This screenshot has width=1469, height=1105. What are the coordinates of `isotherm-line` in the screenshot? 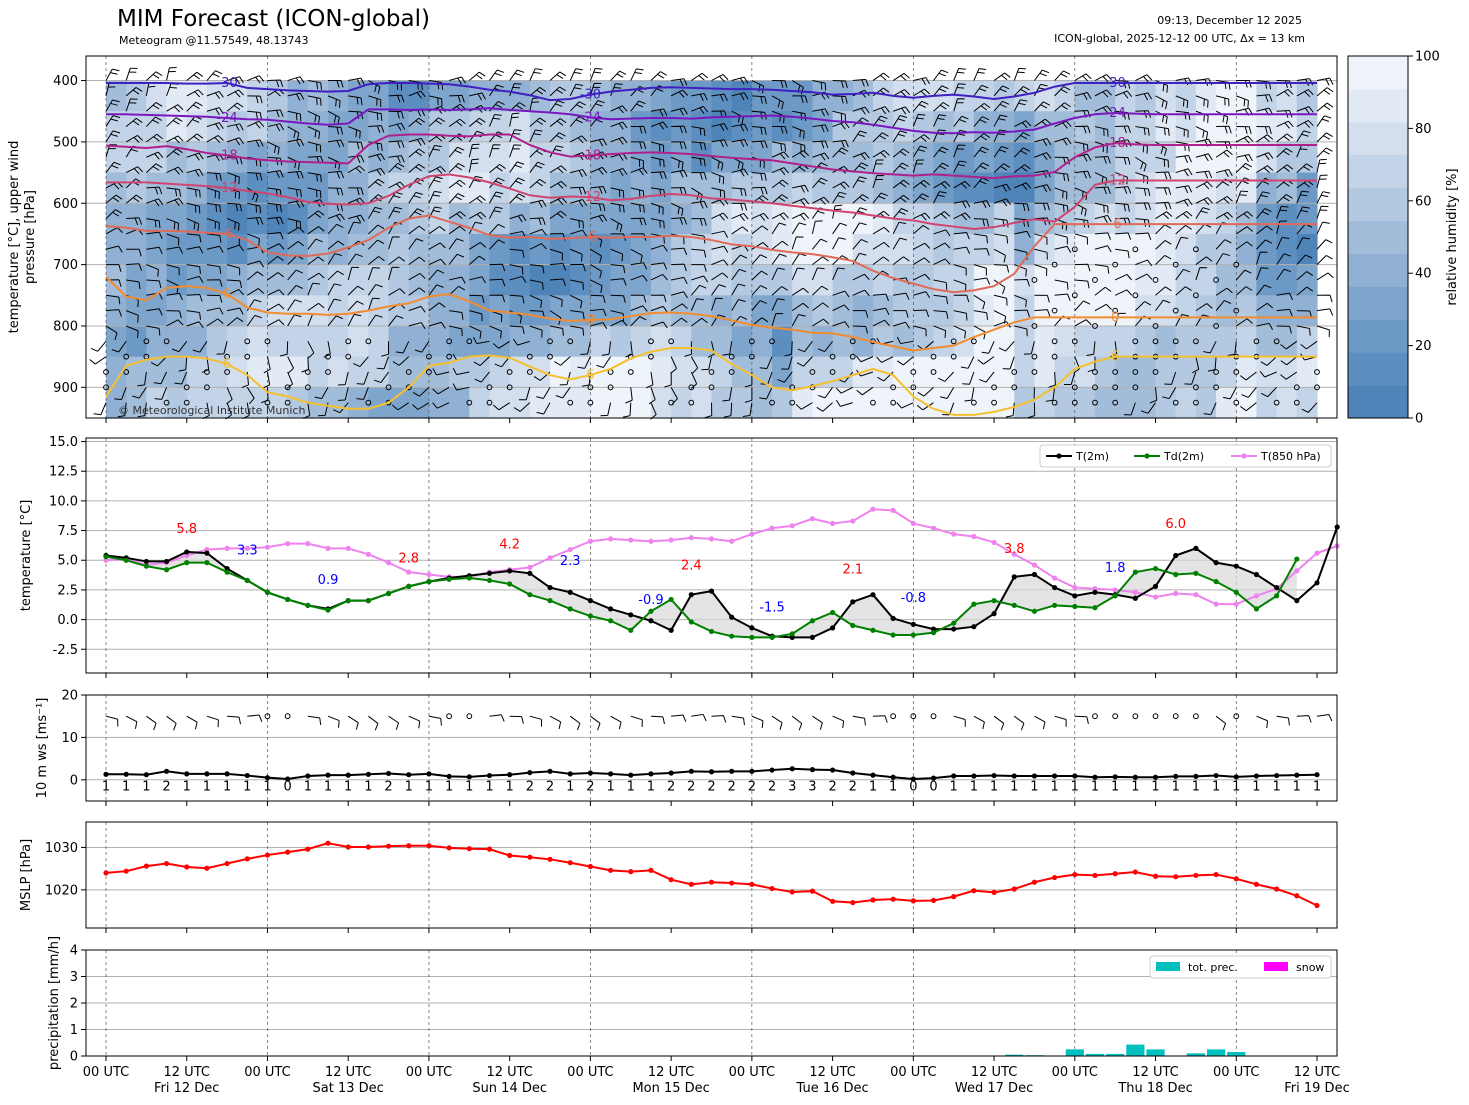 It's located at (711, 121).